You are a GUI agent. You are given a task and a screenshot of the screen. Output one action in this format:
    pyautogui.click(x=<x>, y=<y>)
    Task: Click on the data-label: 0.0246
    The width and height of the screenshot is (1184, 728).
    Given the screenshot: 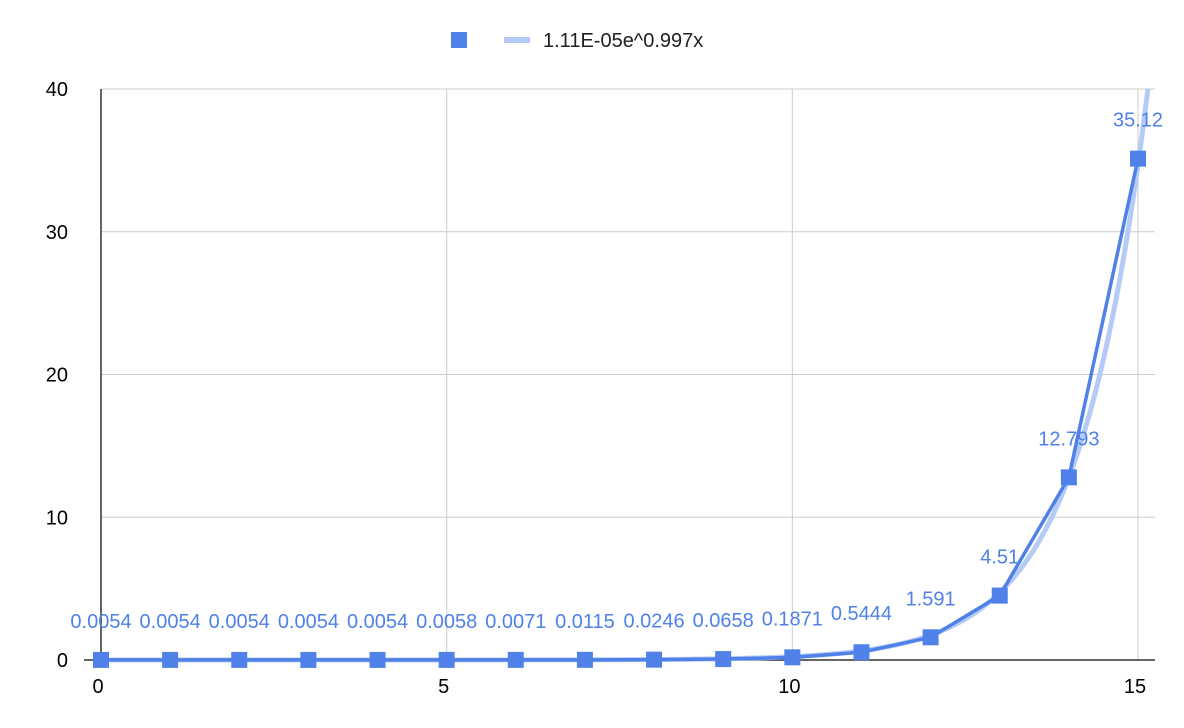 What is the action you would take?
    pyautogui.click(x=653, y=622)
    